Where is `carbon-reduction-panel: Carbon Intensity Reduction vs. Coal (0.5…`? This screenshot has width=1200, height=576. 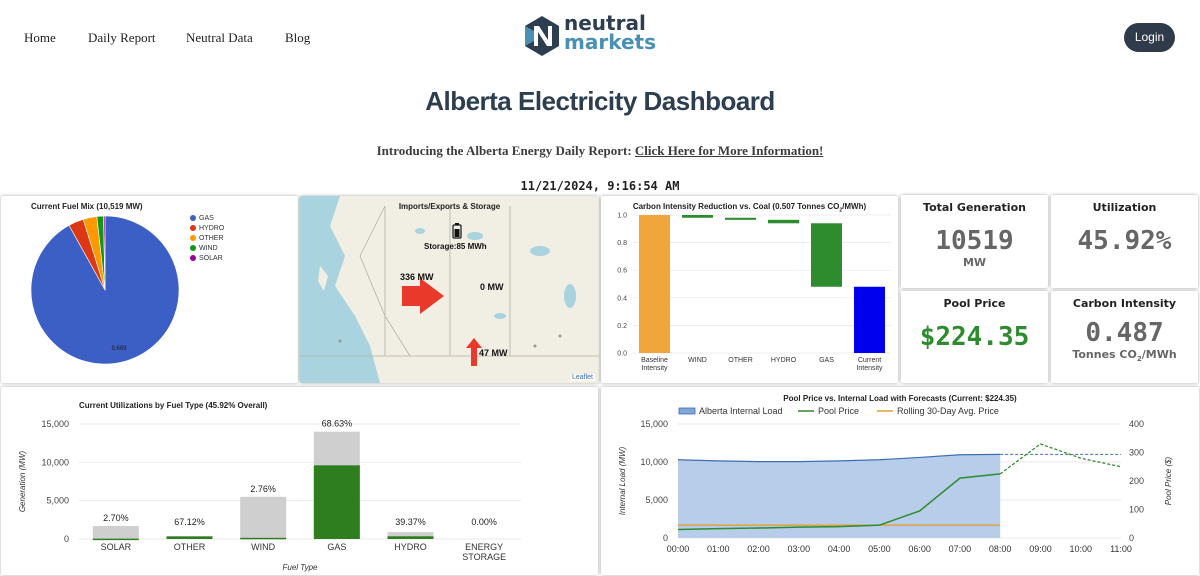 carbon-reduction-panel: Carbon Intensity Reduction vs. Coal (0.5… is located at coordinates (749, 289).